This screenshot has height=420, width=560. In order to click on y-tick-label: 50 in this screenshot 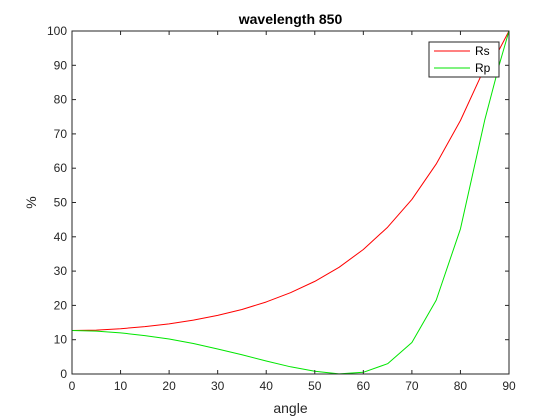, I will do `click(61, 203)`.